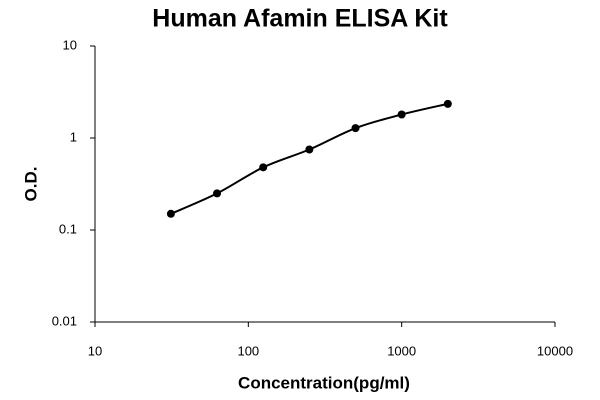 The width and height of the screenshot is (600, 400). What do you see at coordinates (248, 350) in the screenshot?
I see `x-tick-label: 100` at bounding box center [248, 350].